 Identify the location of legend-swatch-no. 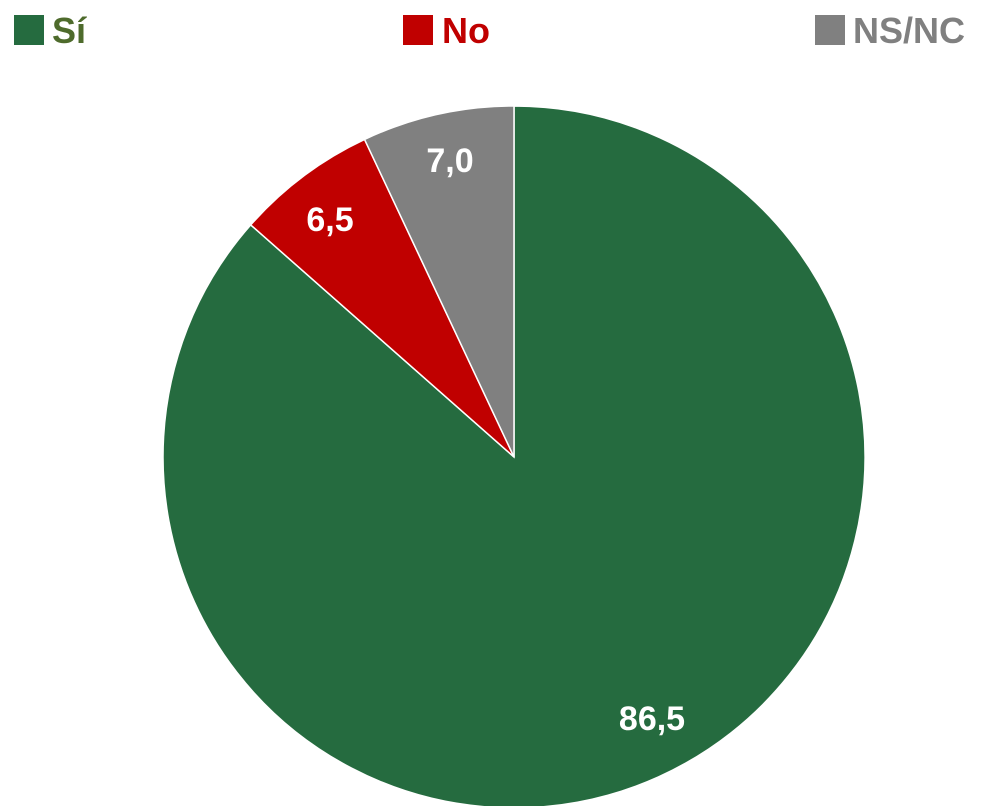
(418, 30).